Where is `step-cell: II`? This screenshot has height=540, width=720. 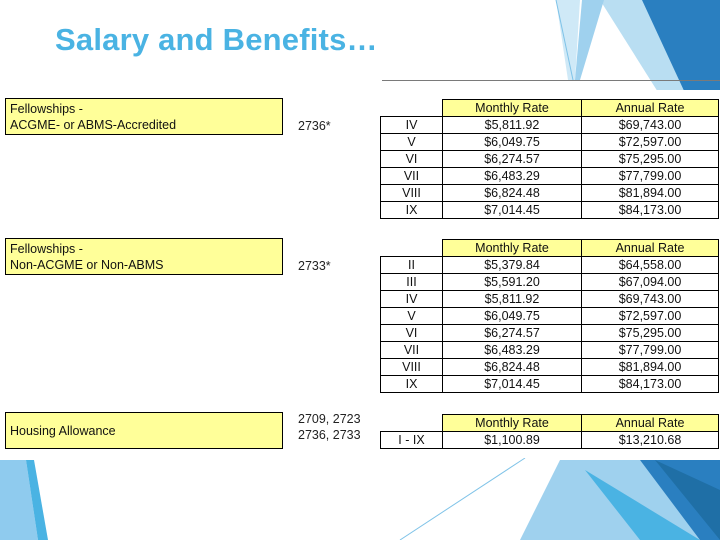
step-cell: II is located at coordinates (411, 265).